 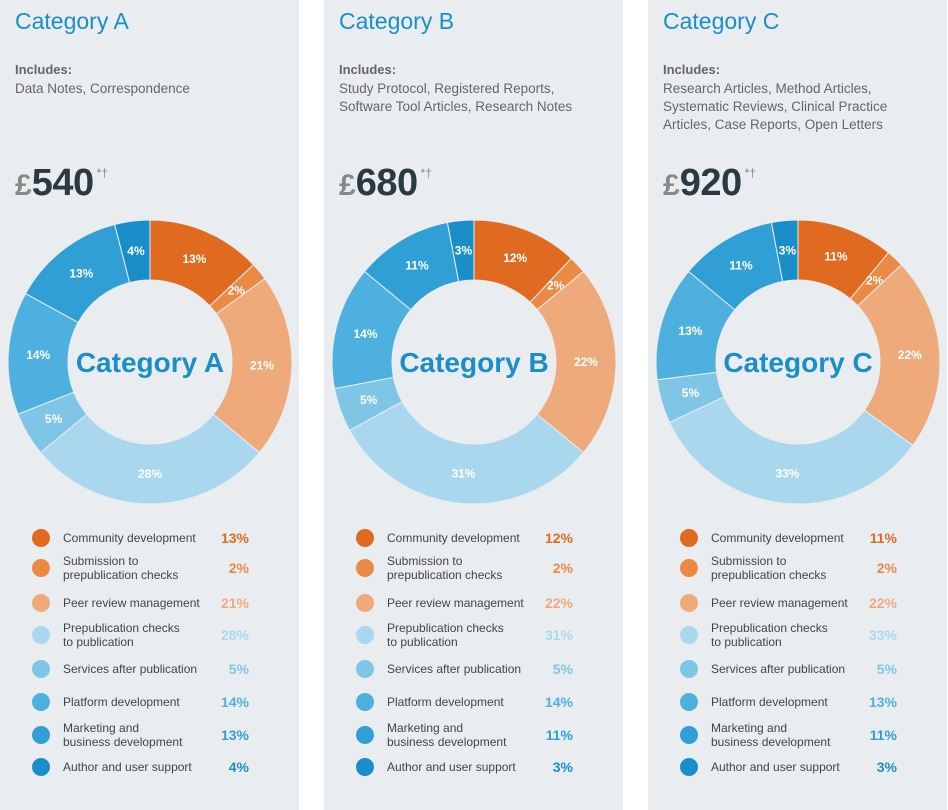 I want to click on legend-value: 33%, so click(x=882, y=635).